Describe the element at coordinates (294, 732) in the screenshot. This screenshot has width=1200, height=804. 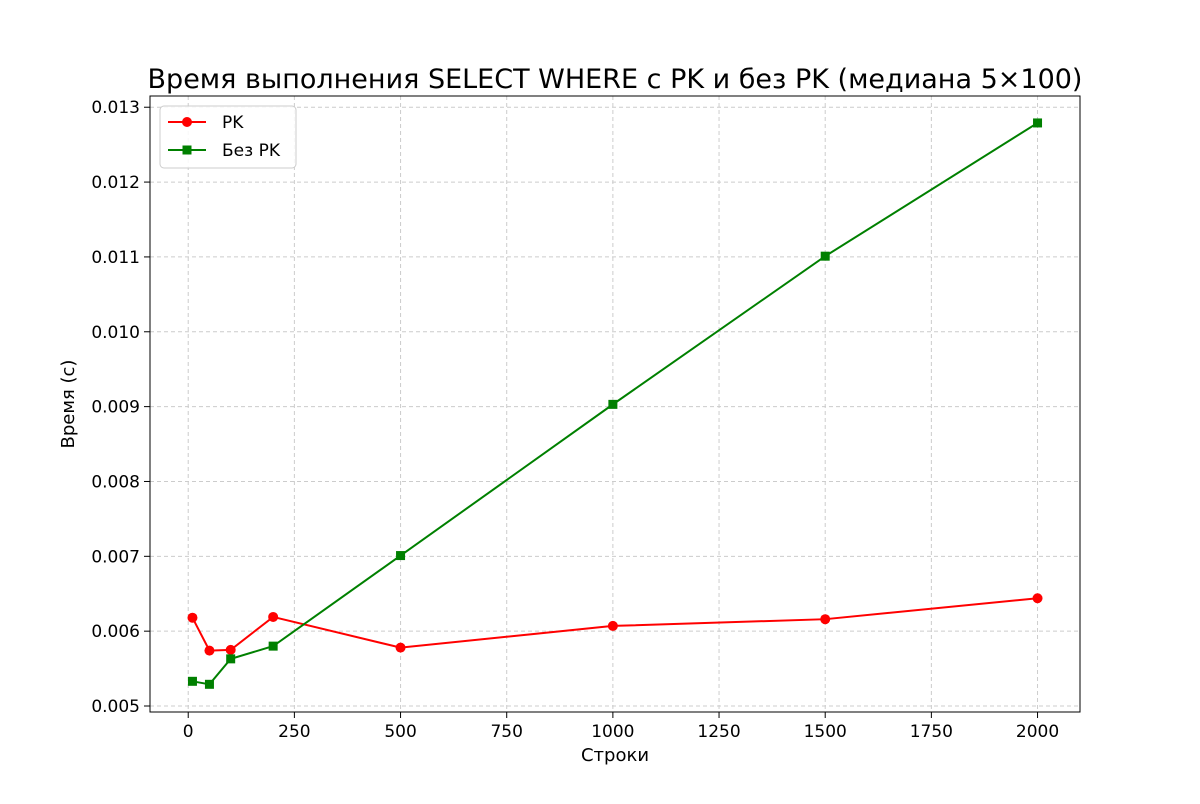
I see `x-tick-label: 250` at that location.